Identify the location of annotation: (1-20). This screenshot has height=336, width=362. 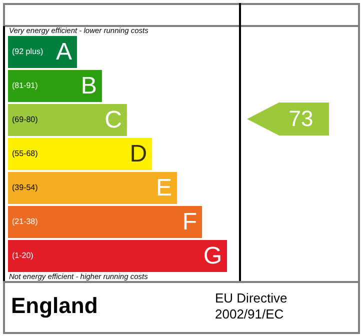
(23, 255).